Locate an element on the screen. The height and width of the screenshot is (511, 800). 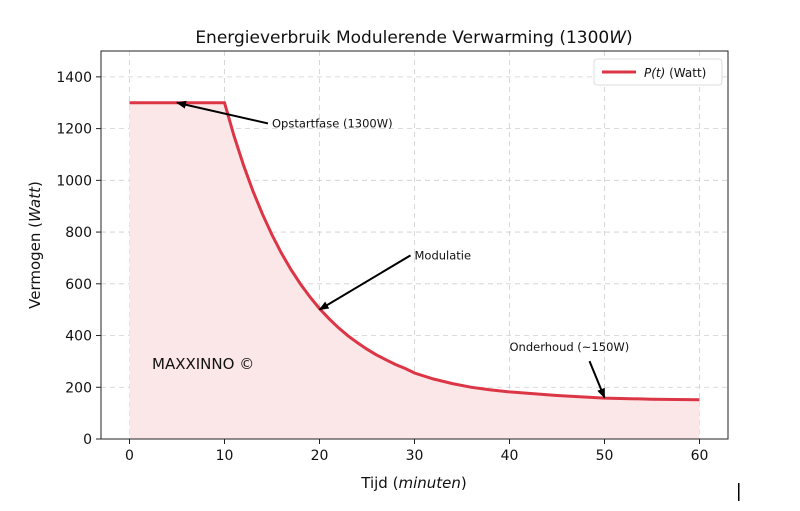
legend-label: P(t) (Watt) is located at coordinates (675, 73).